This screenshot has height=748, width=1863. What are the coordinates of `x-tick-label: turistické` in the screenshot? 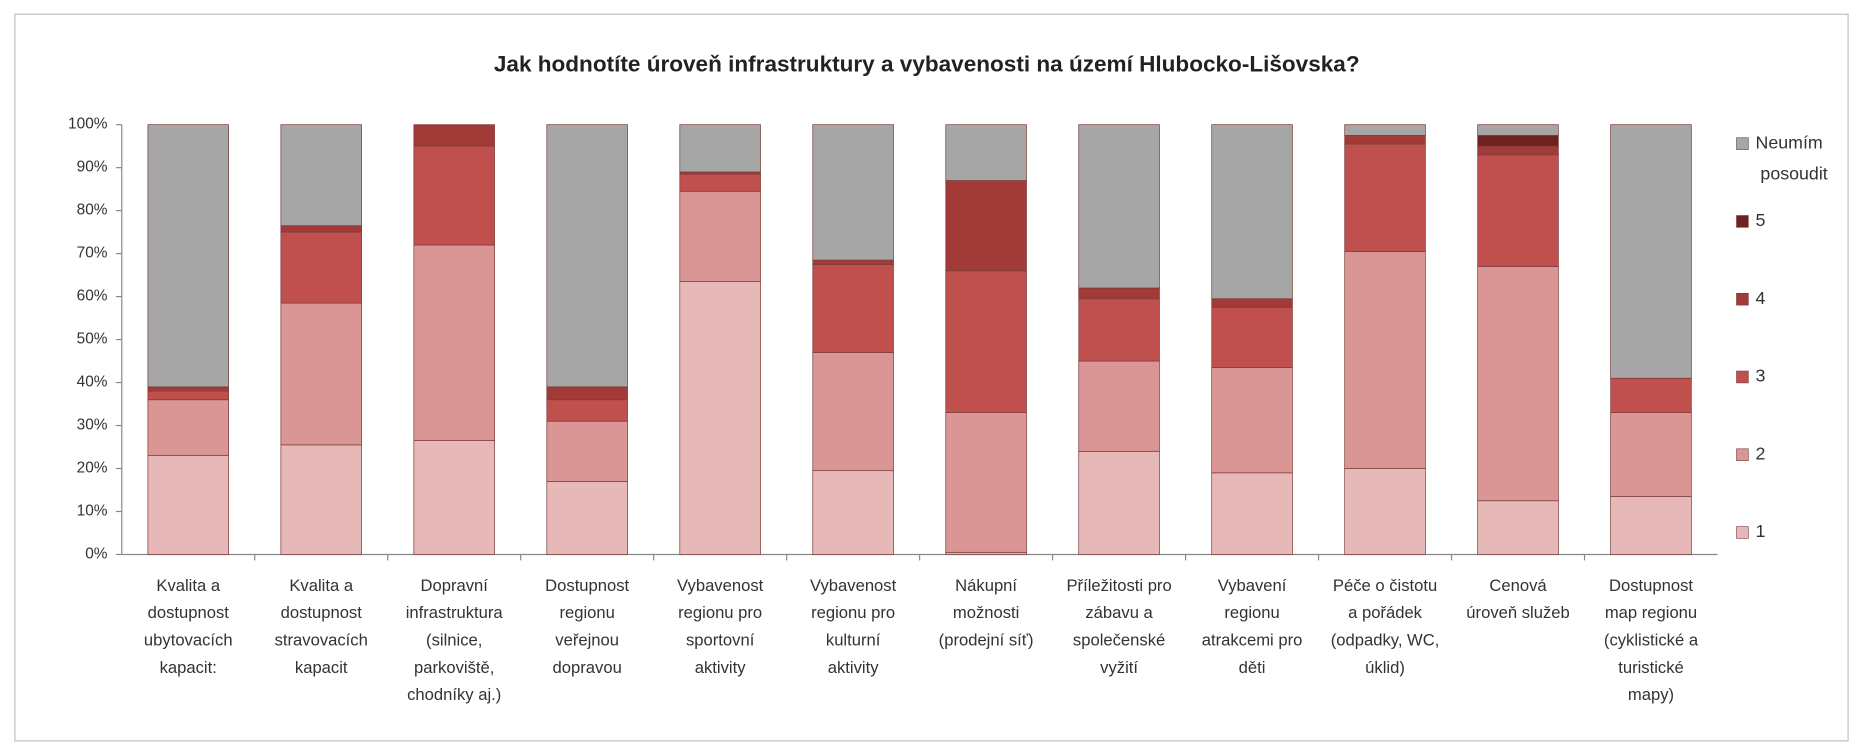 It's located at (1651, 667).